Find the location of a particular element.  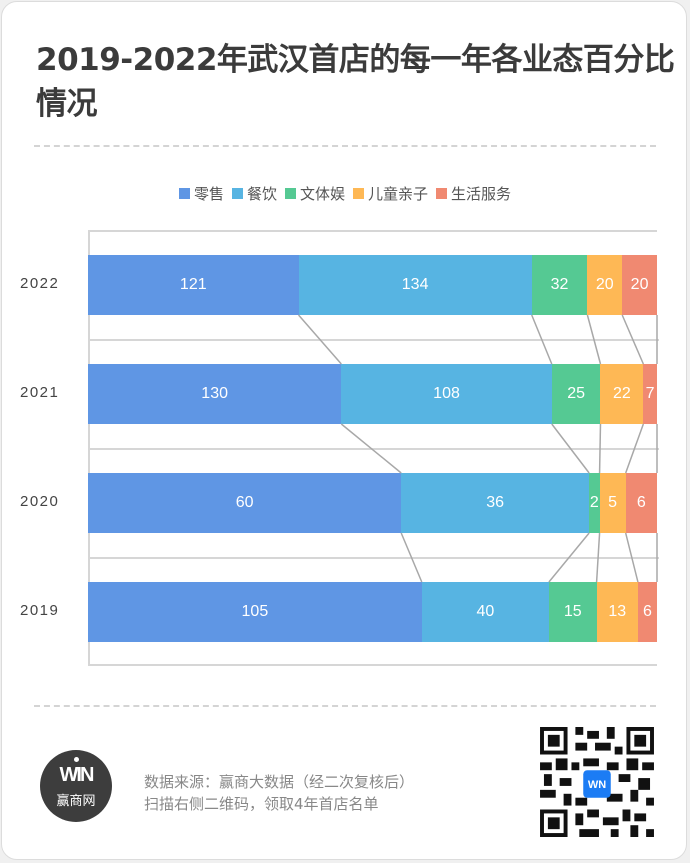

legend-item: 餐饮 is located at coordinates (254, 193).